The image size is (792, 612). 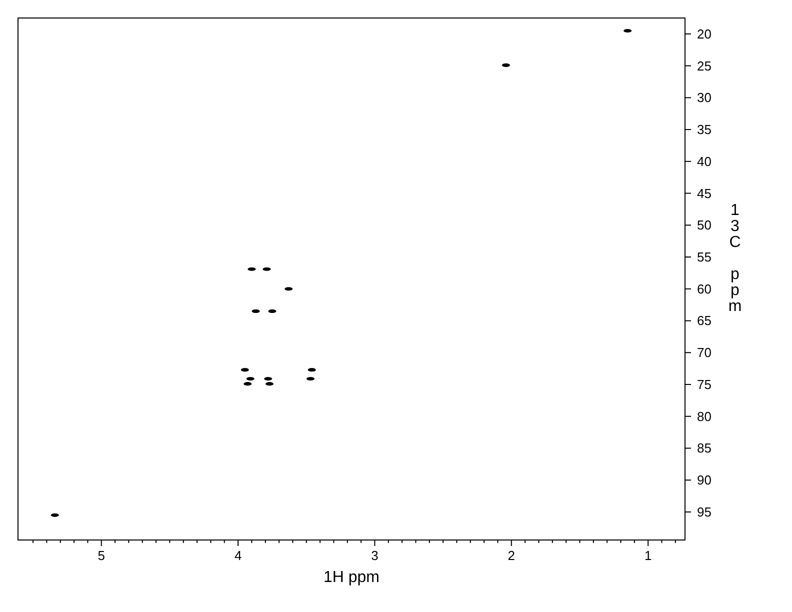 What do you see at coordinates (704, 130) in the screenshot?
I see `y-tick-label: 35` at bounding box center [704, 130].